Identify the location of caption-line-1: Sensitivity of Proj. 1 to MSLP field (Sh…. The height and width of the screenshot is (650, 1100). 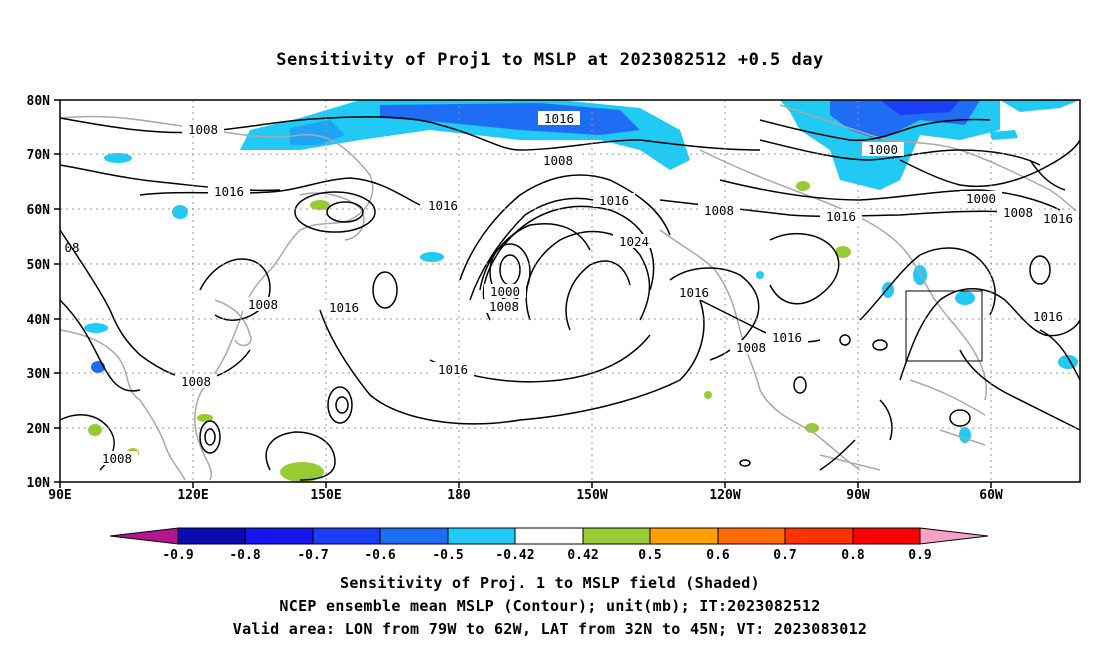
(550, 583).